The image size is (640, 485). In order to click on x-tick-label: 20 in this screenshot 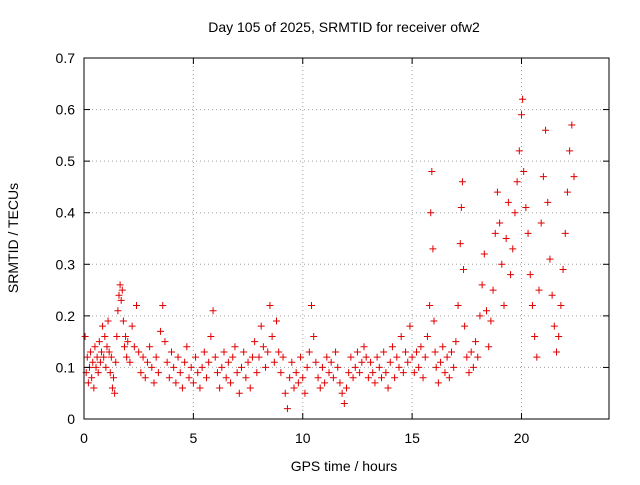, I will do `click(522, 438)`.